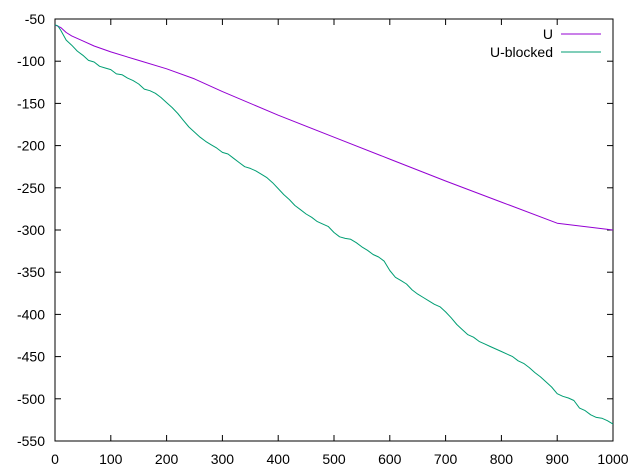 The image size is (640, 476). What do you see at coordinates (31, 103) in the screenshot?
I see `y-tick-label: -150` at bounding box center [31, 103].